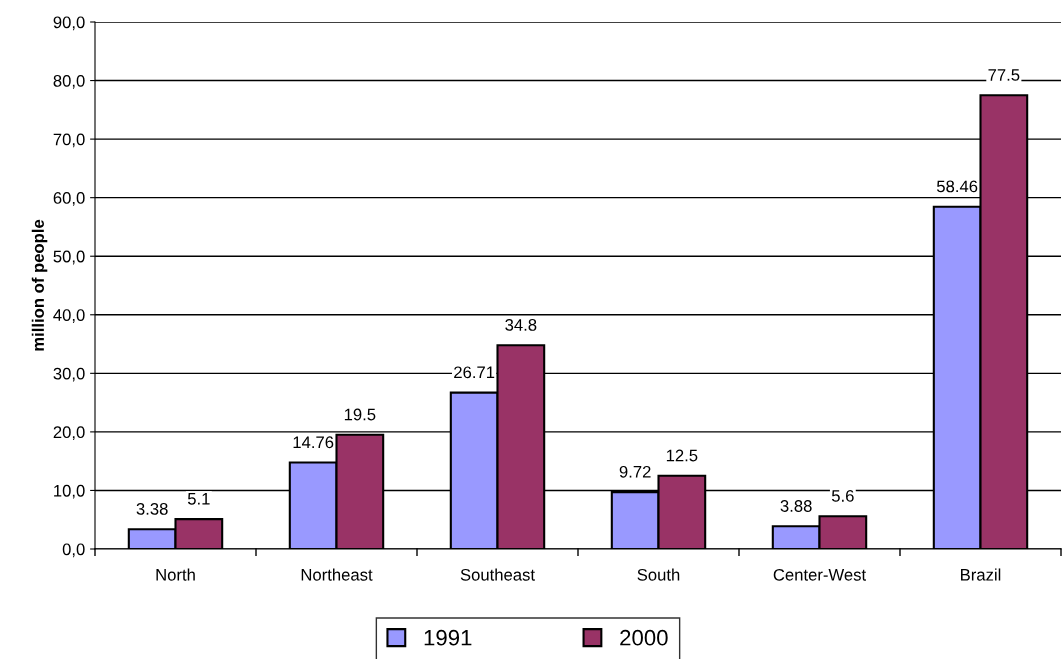 The height and width of the screenshot is (659, 1062). Describe the element at coordinates (69, 316) in the screenshot. I see `y-tick-label: 40,0` at that location.